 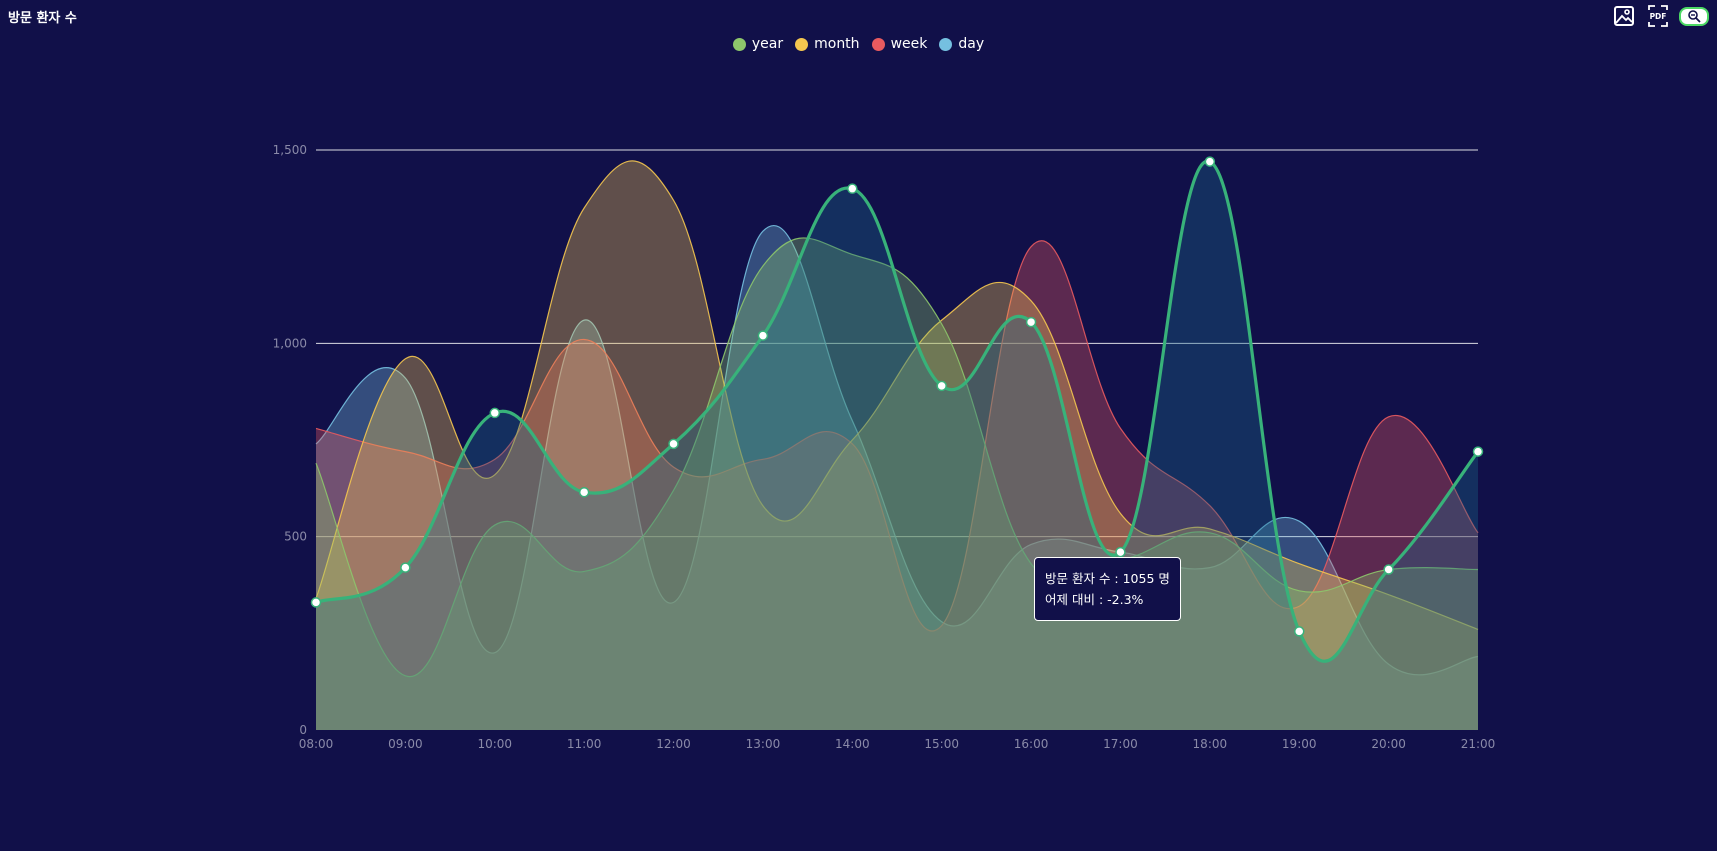 I want to click on zoom-icon, so click(x=1694, y=16).